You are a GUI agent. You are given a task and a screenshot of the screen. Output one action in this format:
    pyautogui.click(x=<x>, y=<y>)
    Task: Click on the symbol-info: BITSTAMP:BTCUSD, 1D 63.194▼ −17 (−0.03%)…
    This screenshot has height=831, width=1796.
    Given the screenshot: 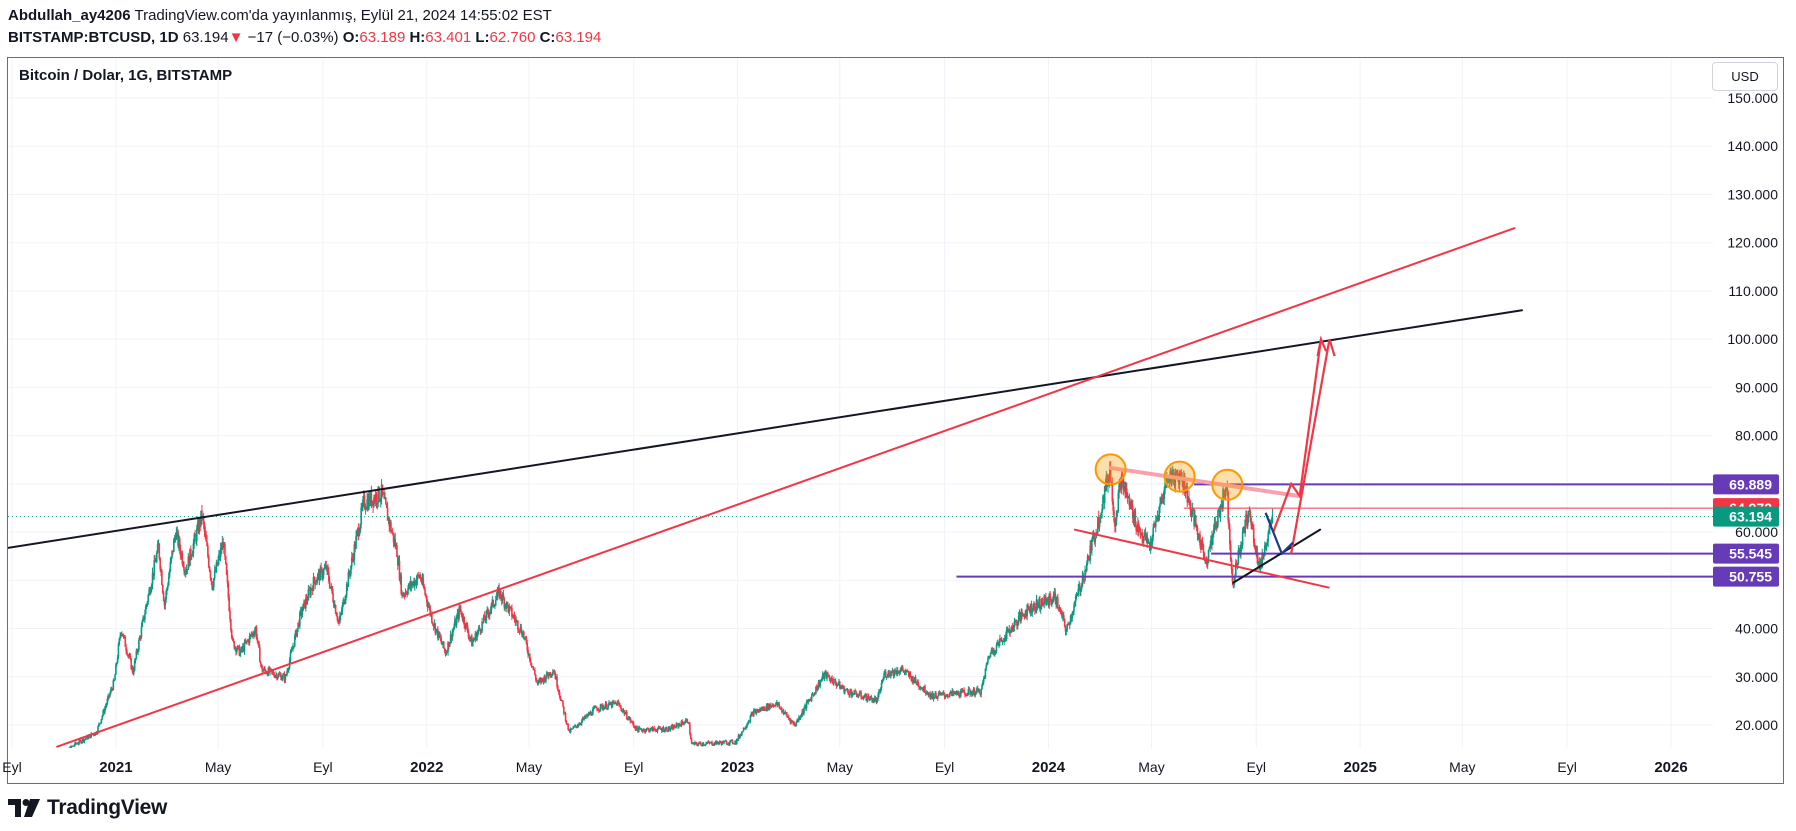 What is the action you would take?
    pyautogui.click(x=304, y=37)
    